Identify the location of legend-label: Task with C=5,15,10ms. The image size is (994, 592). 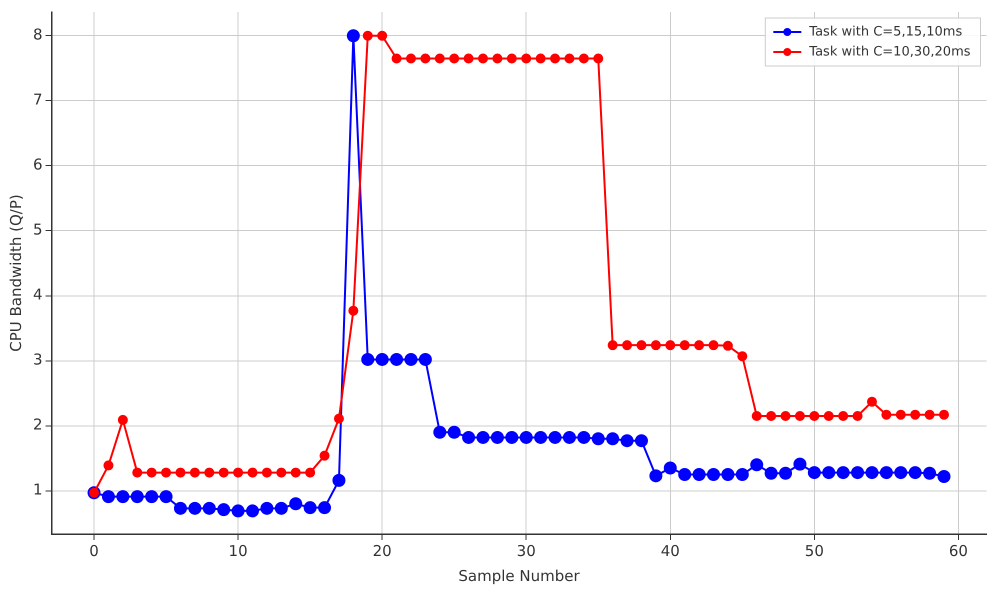
(885, 32).